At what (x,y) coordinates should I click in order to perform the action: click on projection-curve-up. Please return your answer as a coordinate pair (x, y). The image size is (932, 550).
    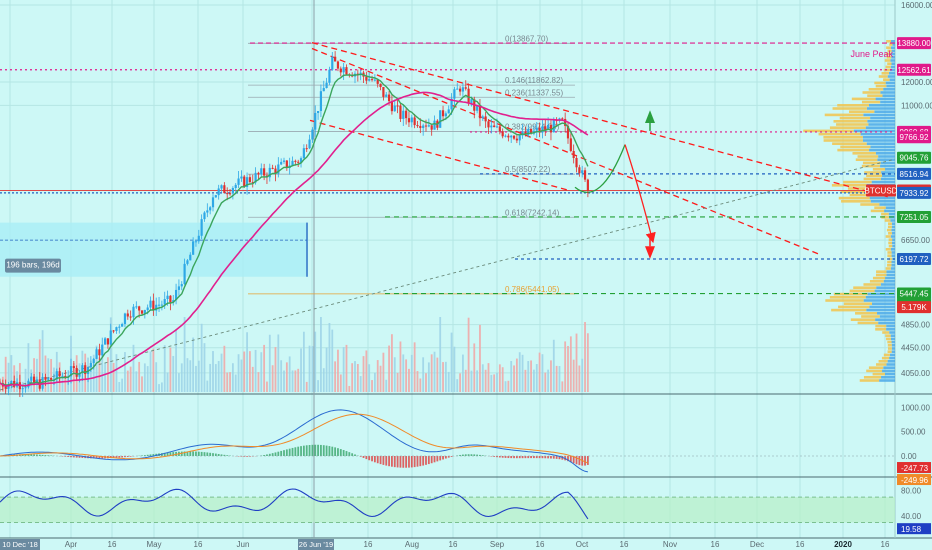
    Looking at the image, I should click on (600, 168).